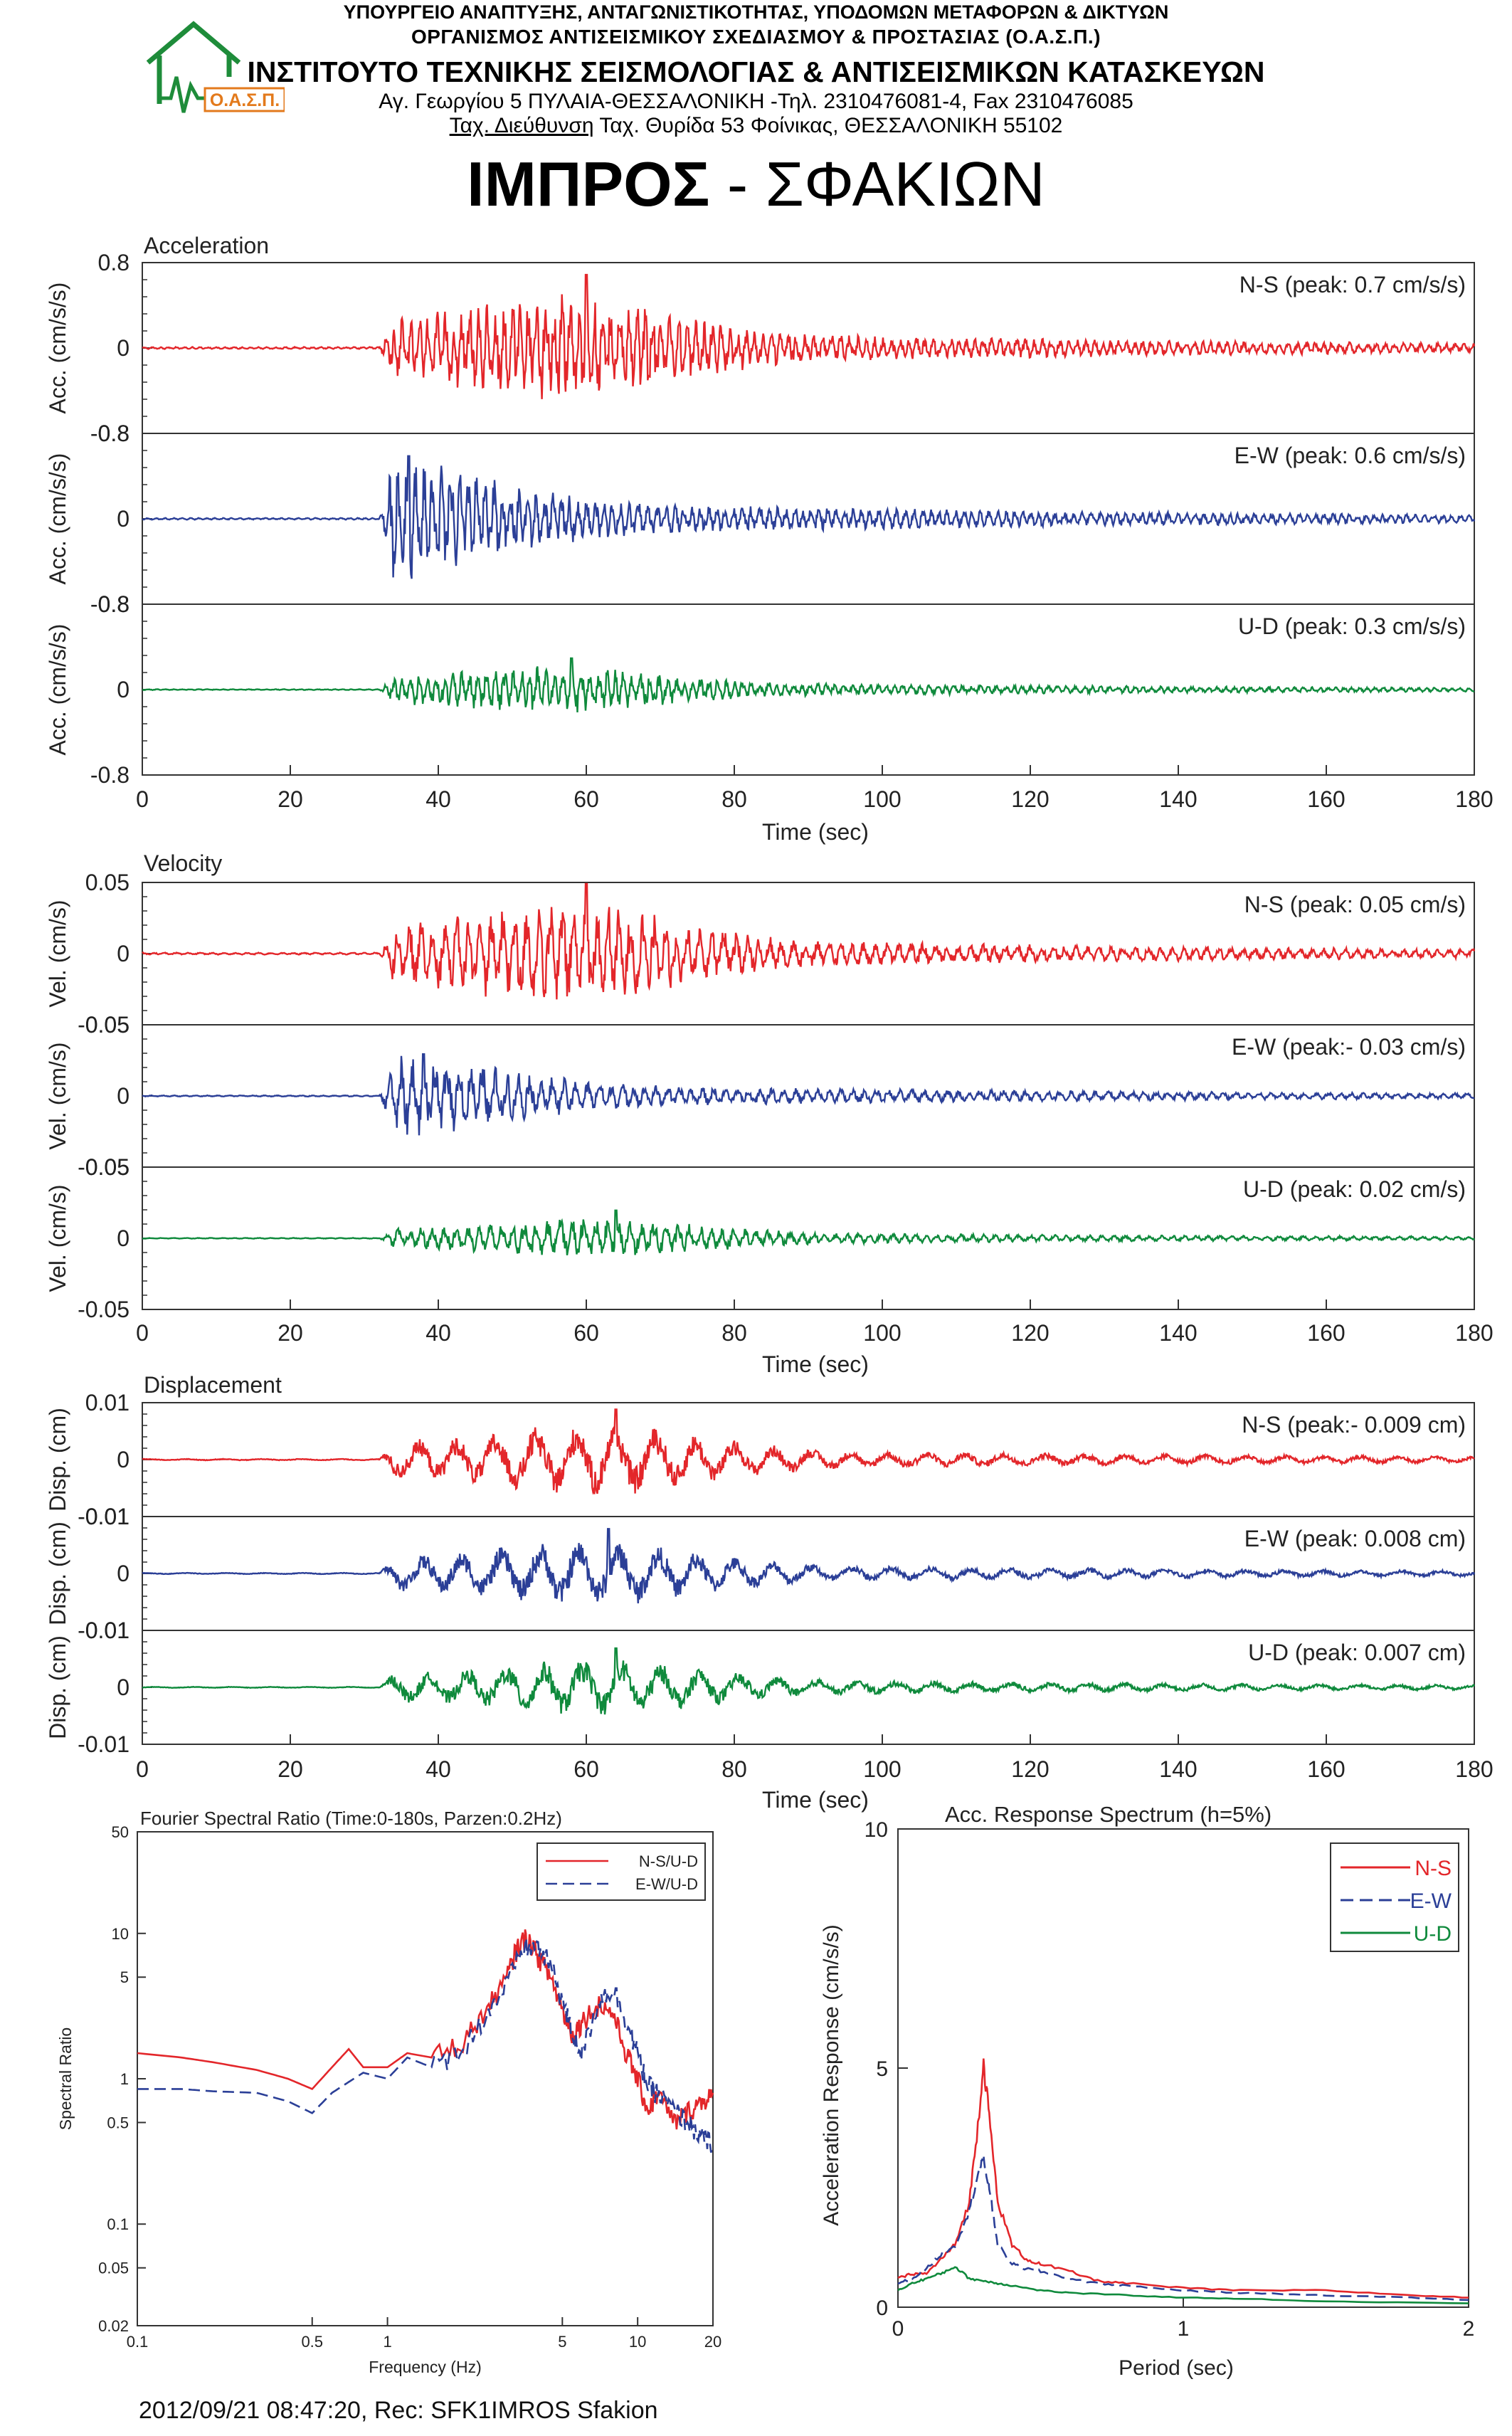  Describe the element at coordinates (124, 1977) in the screenshot. I see `y-tick-label: 5` at that location.